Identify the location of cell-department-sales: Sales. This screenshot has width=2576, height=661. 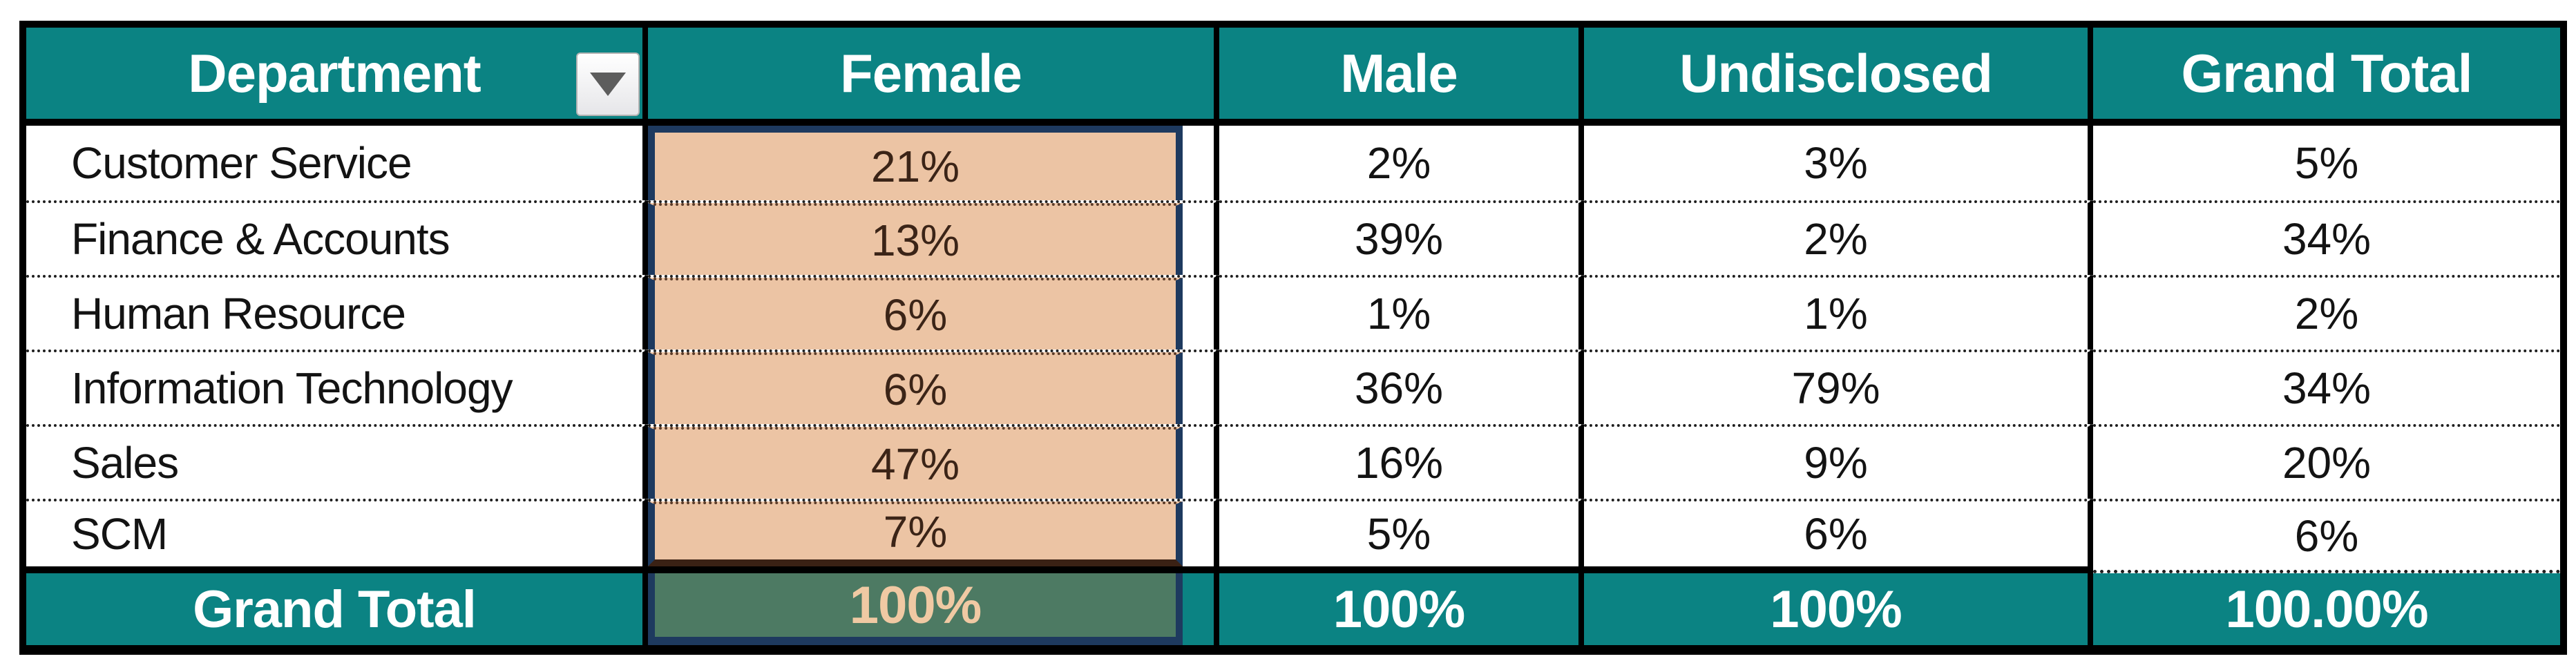
(337, 461).